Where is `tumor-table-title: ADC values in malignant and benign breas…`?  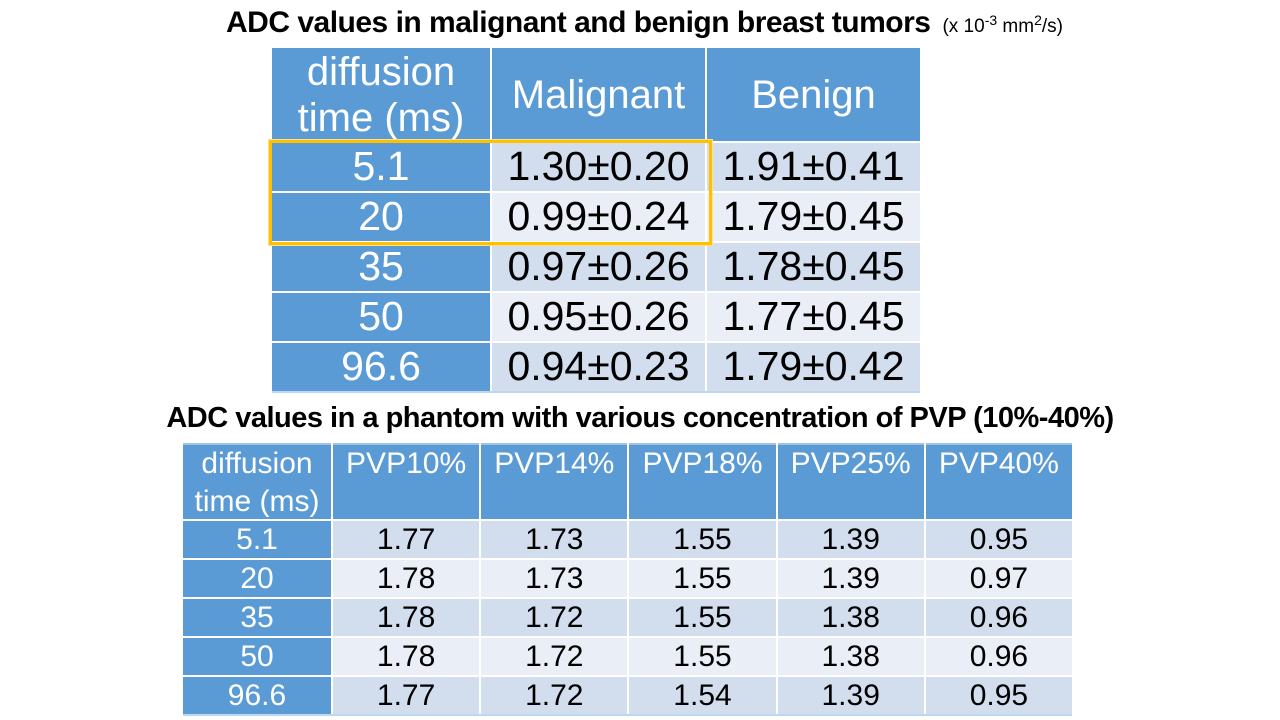 tumor-table-title: ADC values in malignant and benign breas… is located at coordinates (578, 22).